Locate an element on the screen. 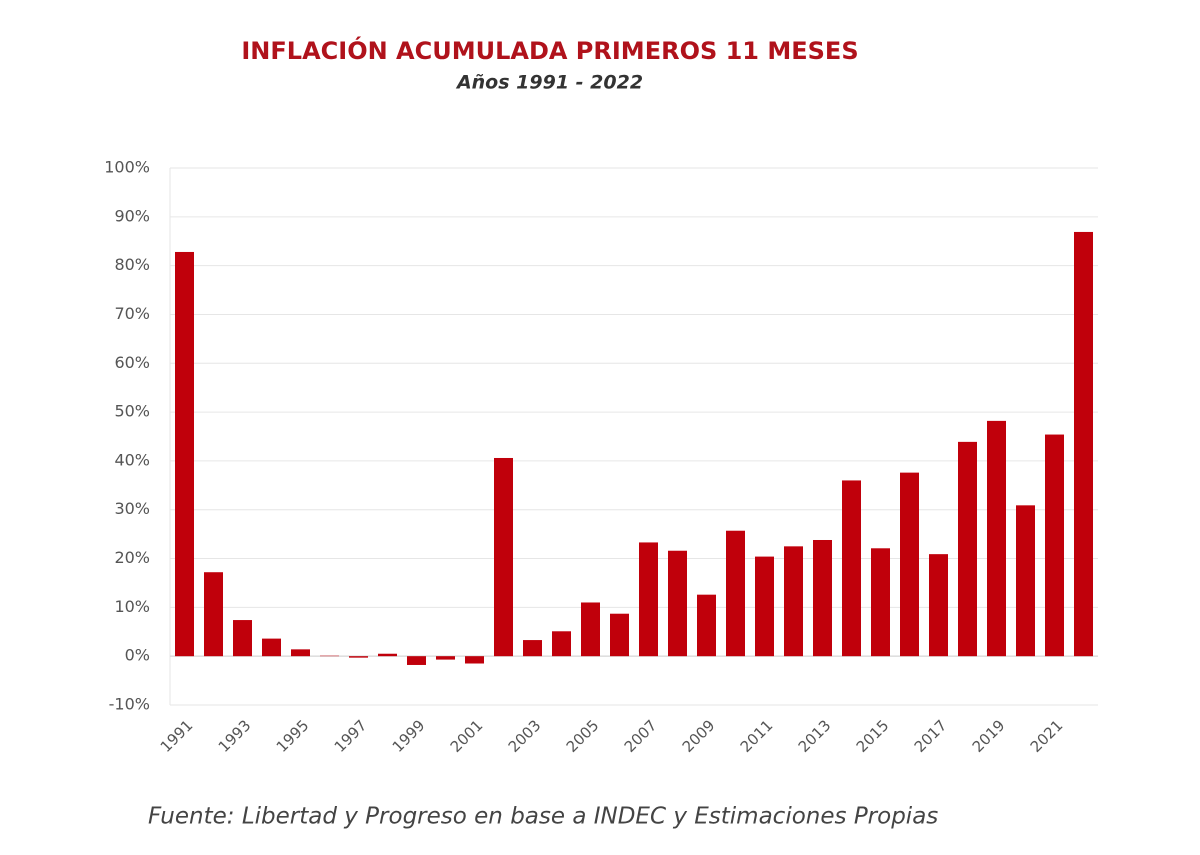  y-tick-label: 50% is located at coordinates (132, 411).